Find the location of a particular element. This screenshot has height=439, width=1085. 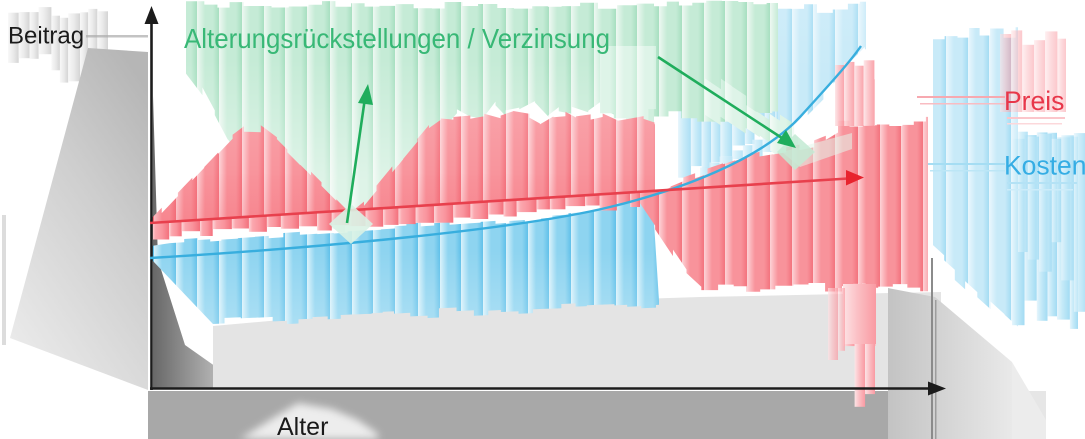

svg-text: Preis is located at coordinates (1034, 101).